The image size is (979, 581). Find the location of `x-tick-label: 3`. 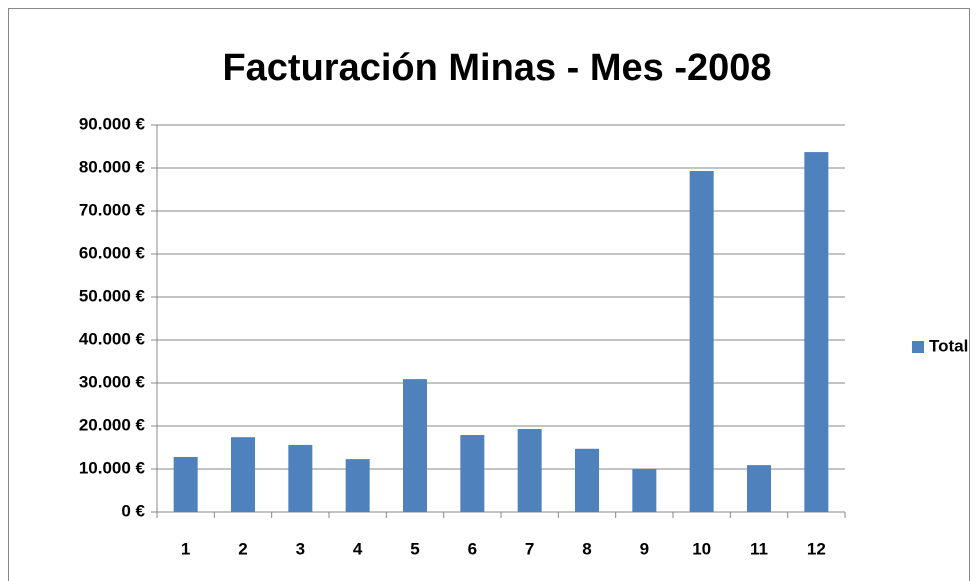

x-tick-label: 3 is located at coordinates (300, 548).